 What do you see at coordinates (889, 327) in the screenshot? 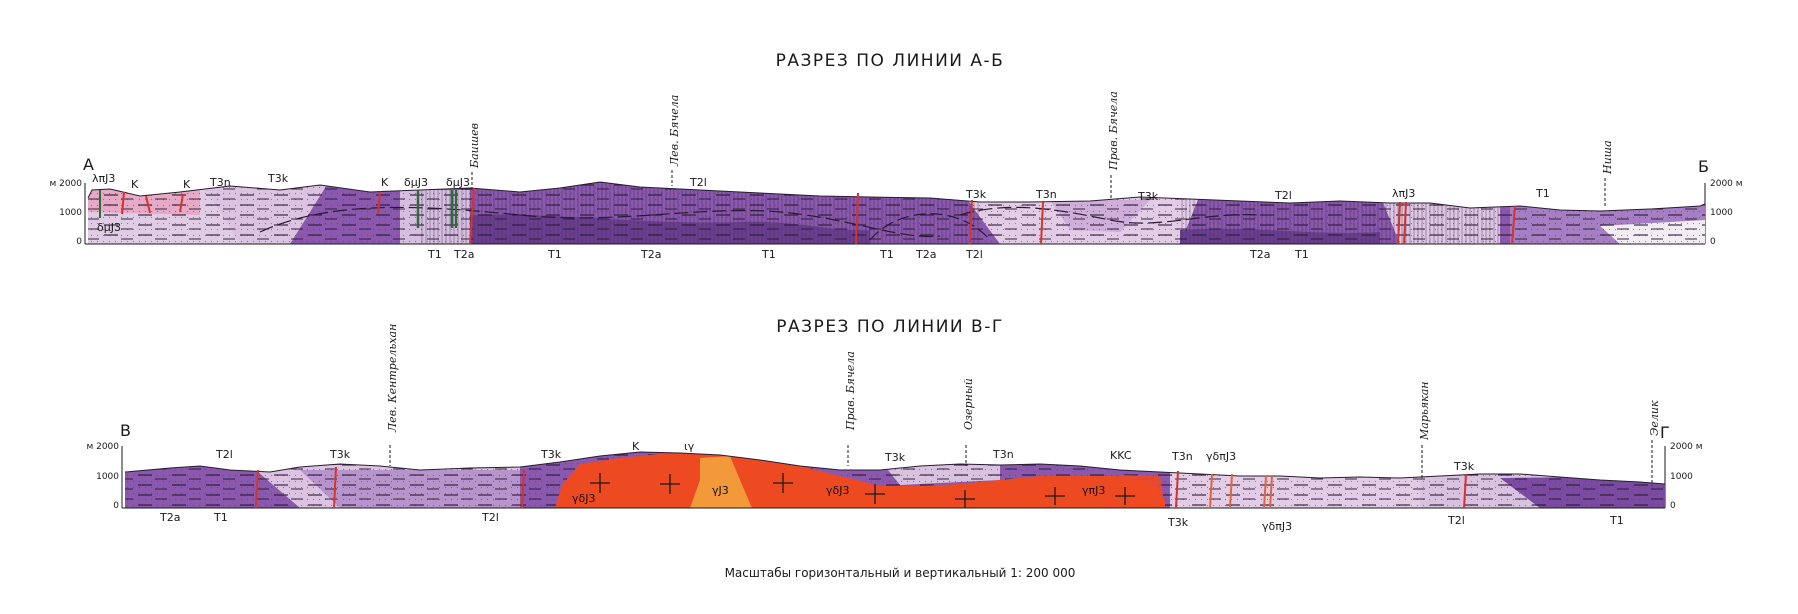
I see `section-vg-title: РАЗРЕЗ ПО ЛИНИИ В-Г` at bounding box center [889, 327].